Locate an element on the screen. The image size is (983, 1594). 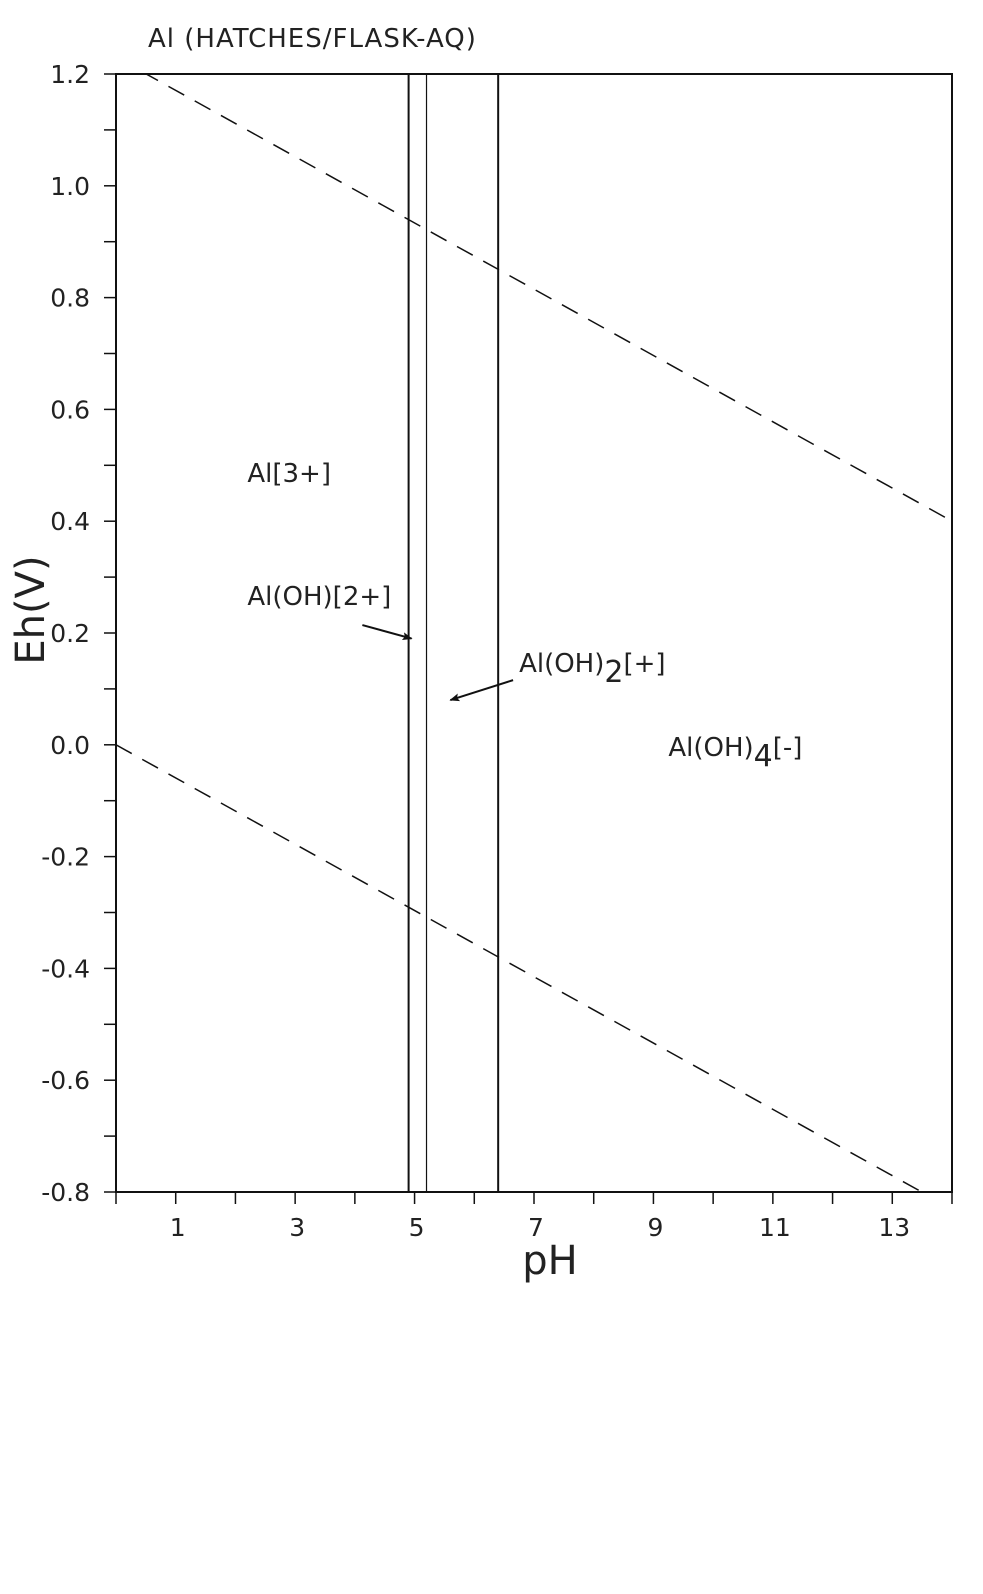
label-part: Al[3+] is located at coordinates (289, 474).